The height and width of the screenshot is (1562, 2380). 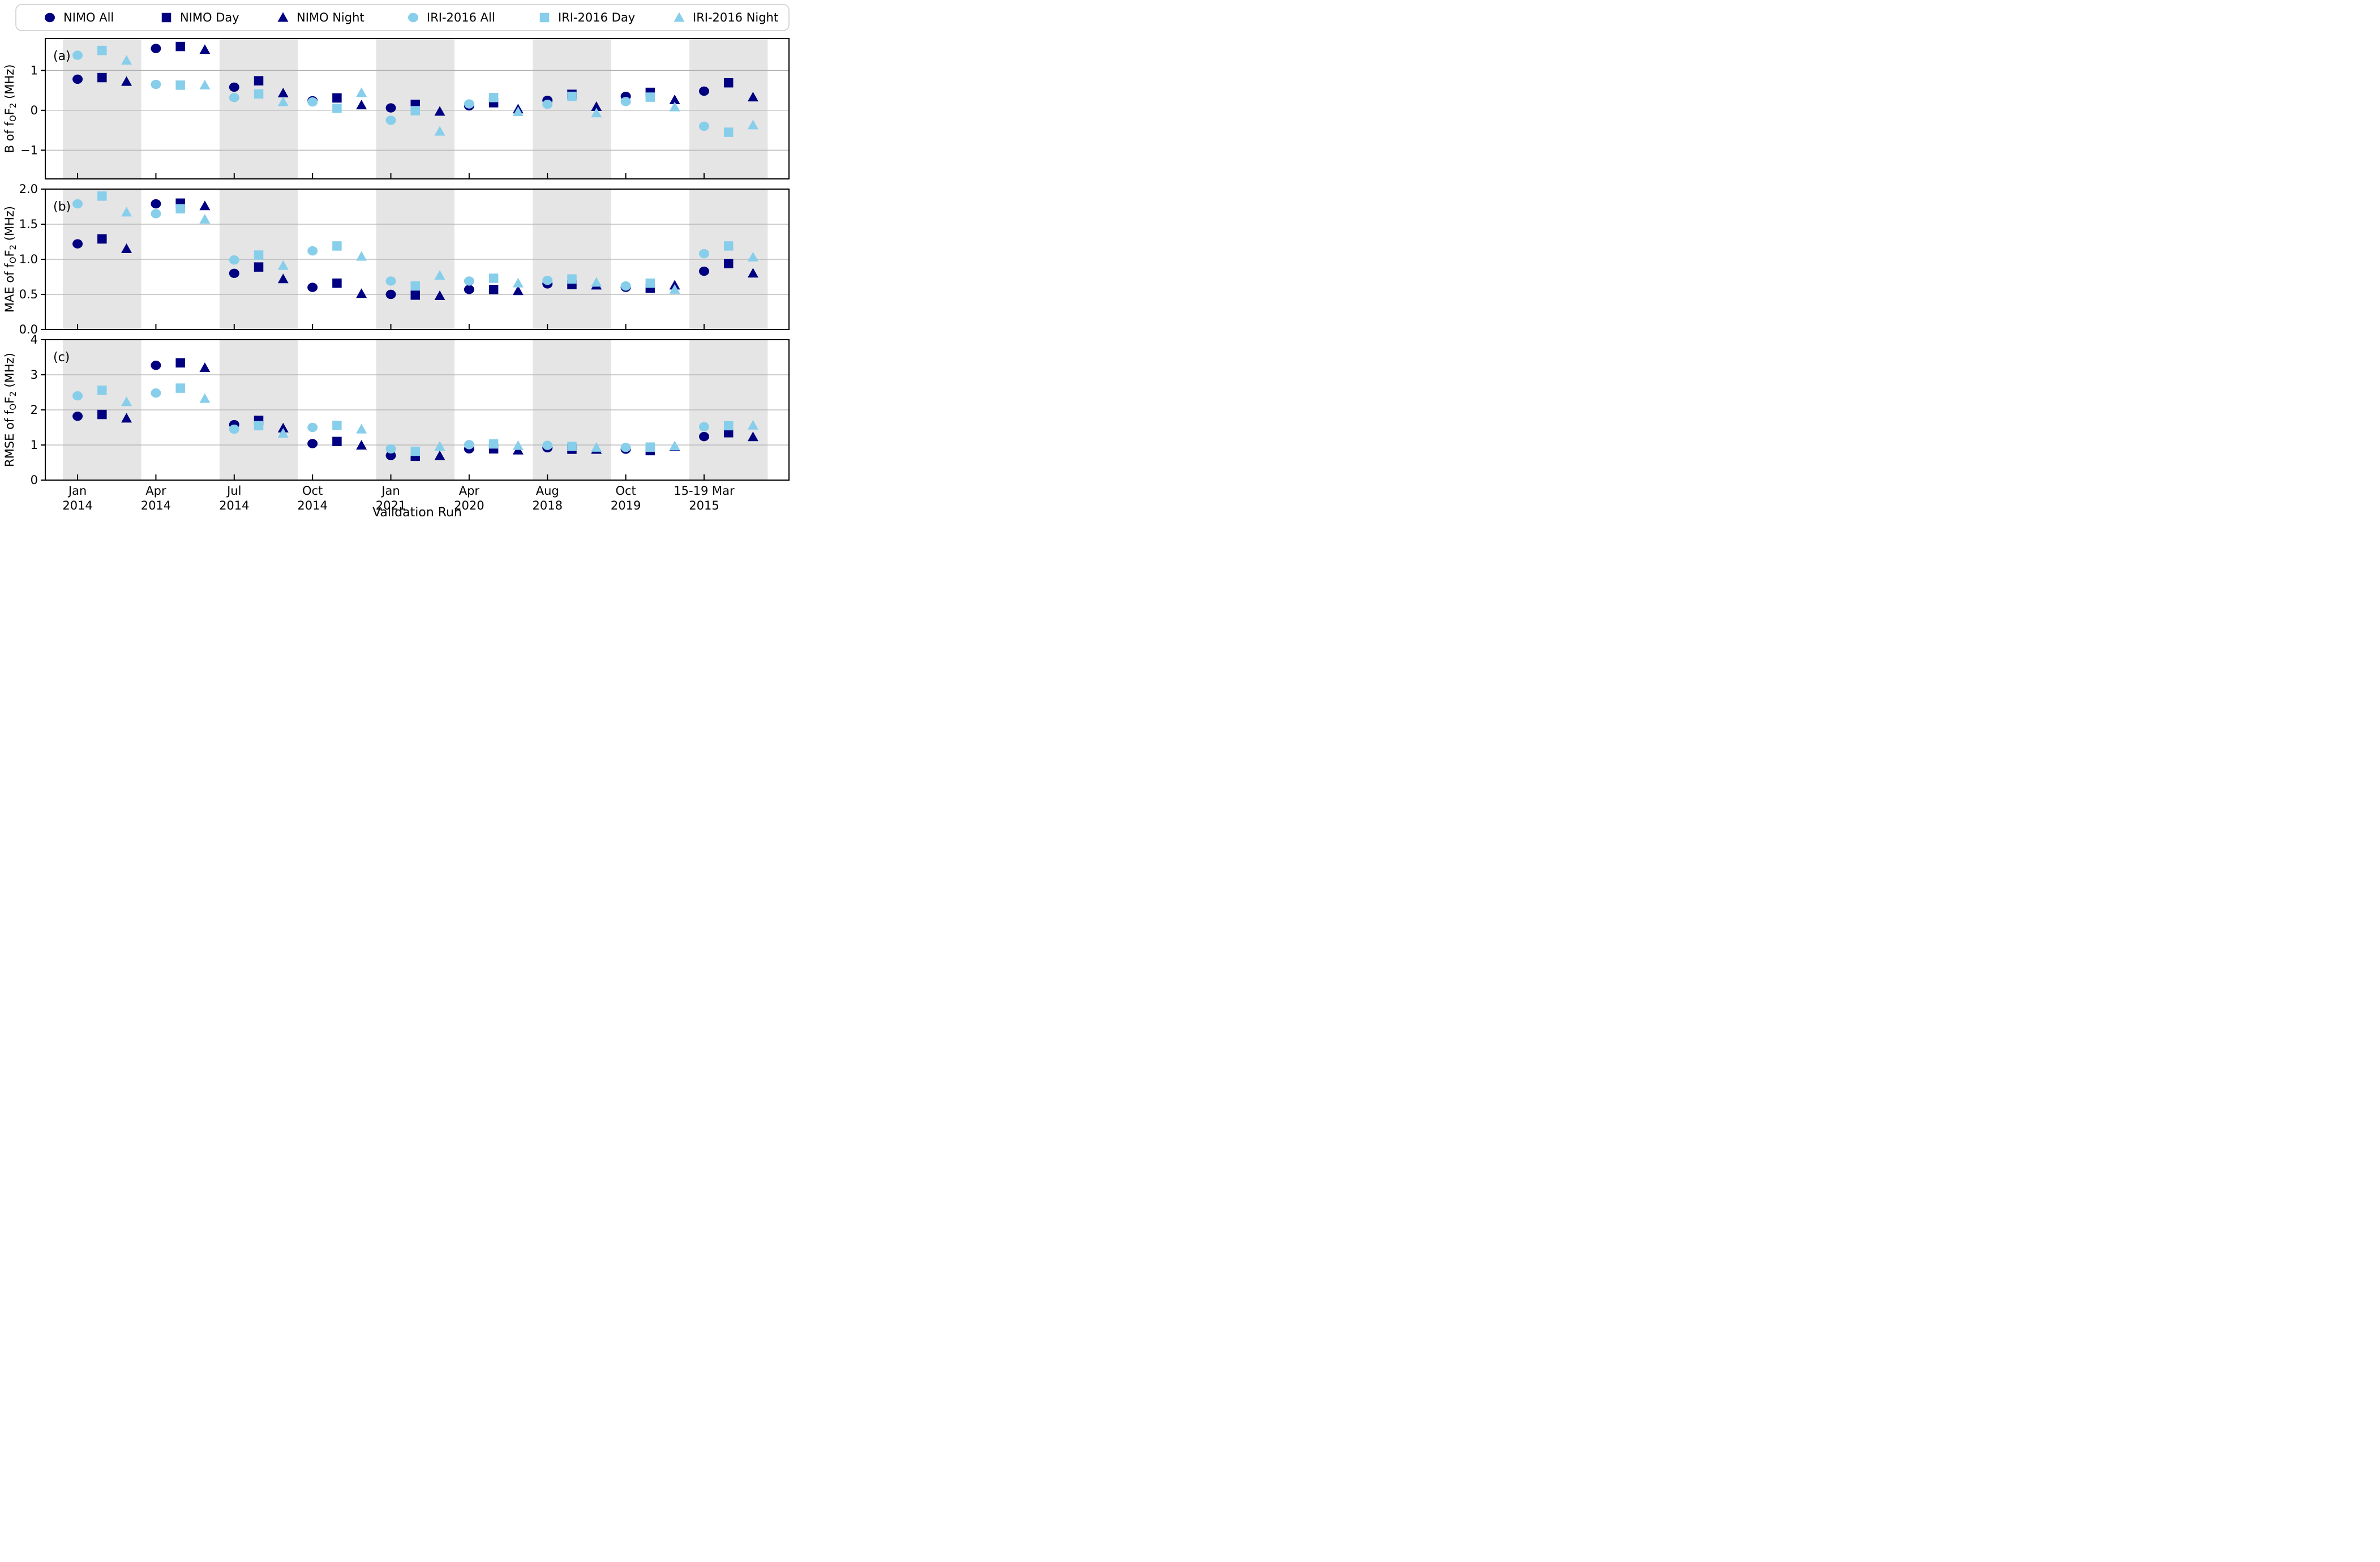 I want to click on x-tick-label-line: Oct, so click(x=312, y=491).